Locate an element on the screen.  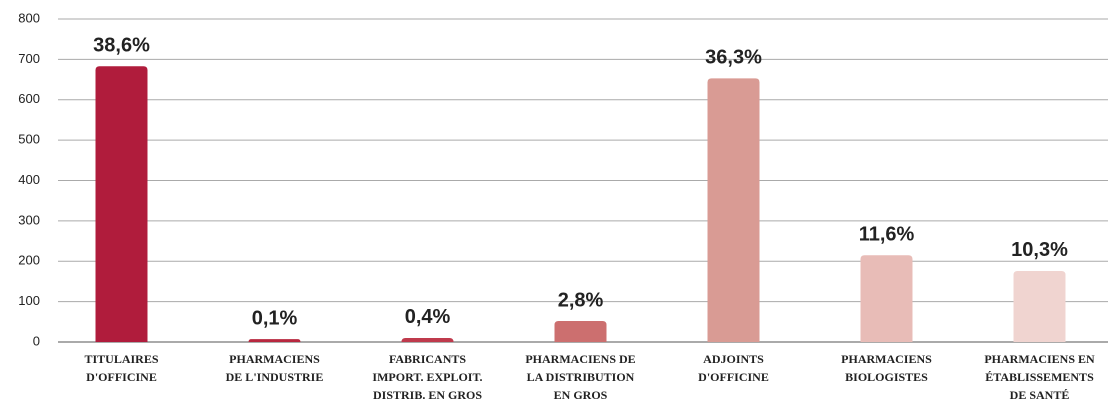
x-tick-label: IMPORT. EXPLOIT. is located at coordinates (427, 377).